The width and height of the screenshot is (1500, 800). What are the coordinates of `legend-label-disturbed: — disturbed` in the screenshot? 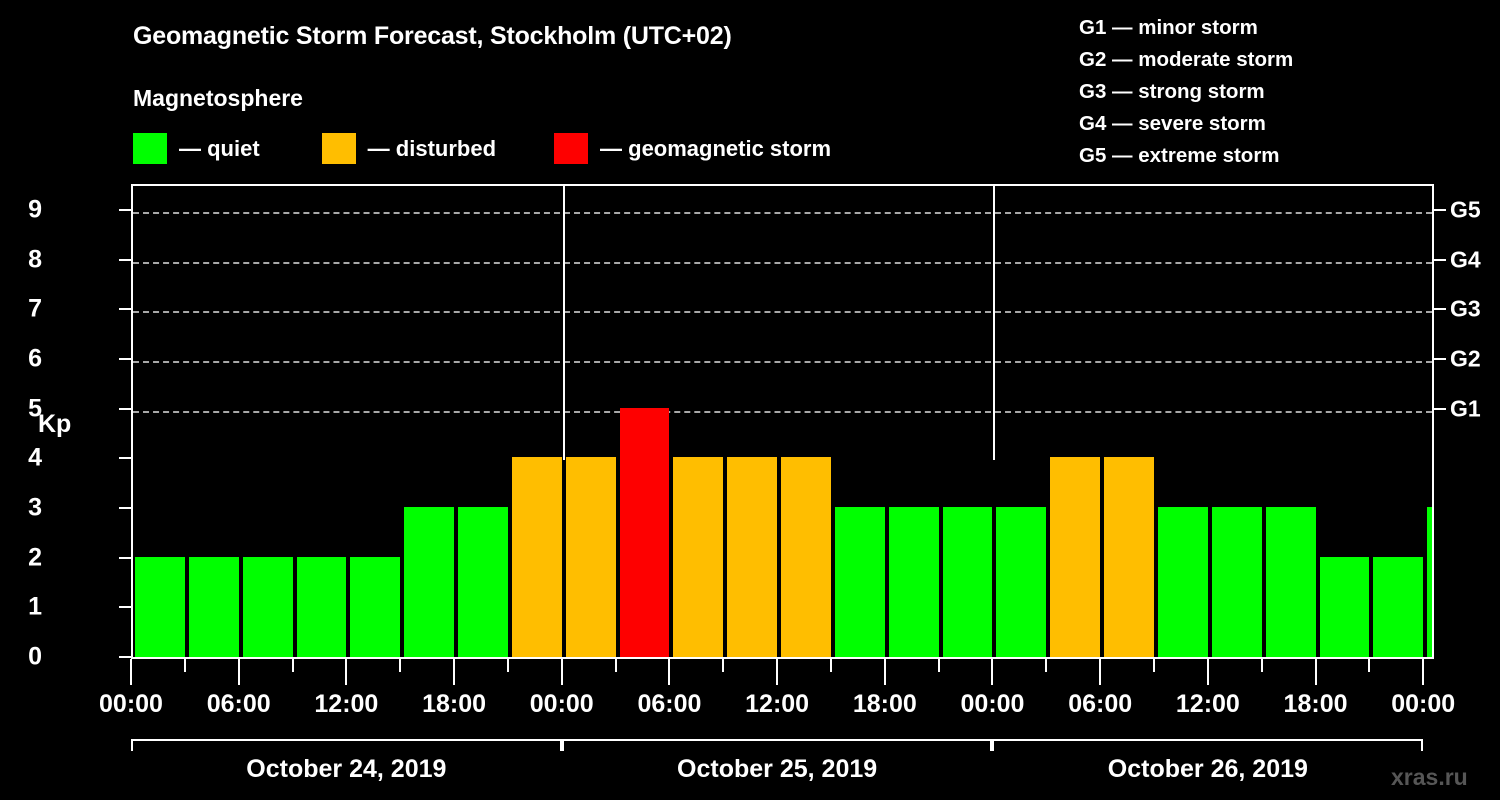 It's located at (432, 148).